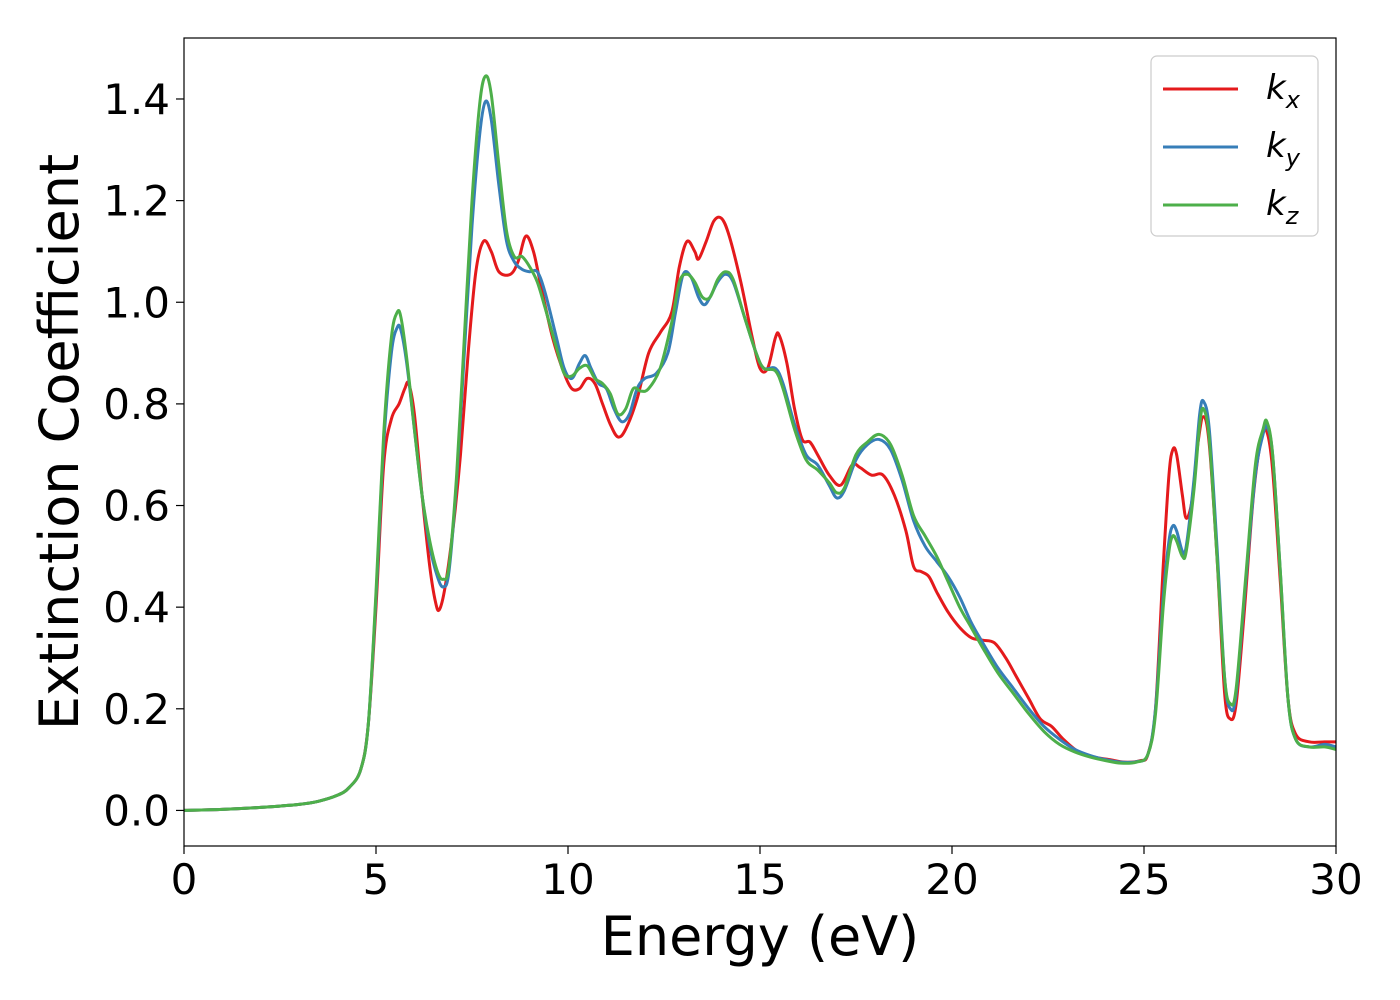 This screenshot has height=1000, width=1400. Describe the element at coordinates (136, 709) in the screenshot. I see `y-tick-label: 0.2` at that location.